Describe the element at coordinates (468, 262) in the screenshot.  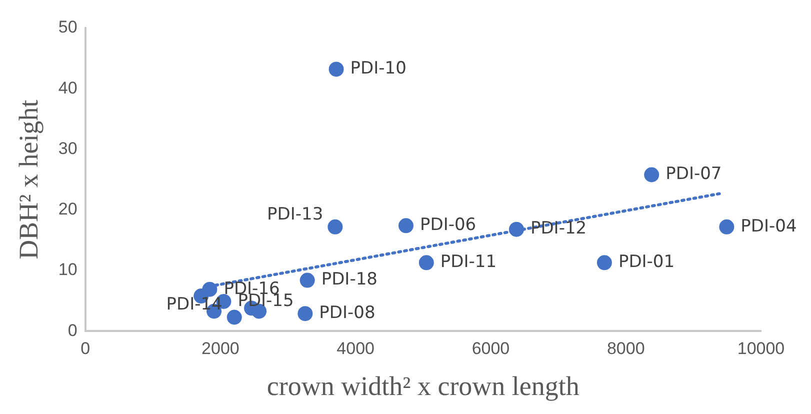
I see `annotation: PDI-11` at that location.